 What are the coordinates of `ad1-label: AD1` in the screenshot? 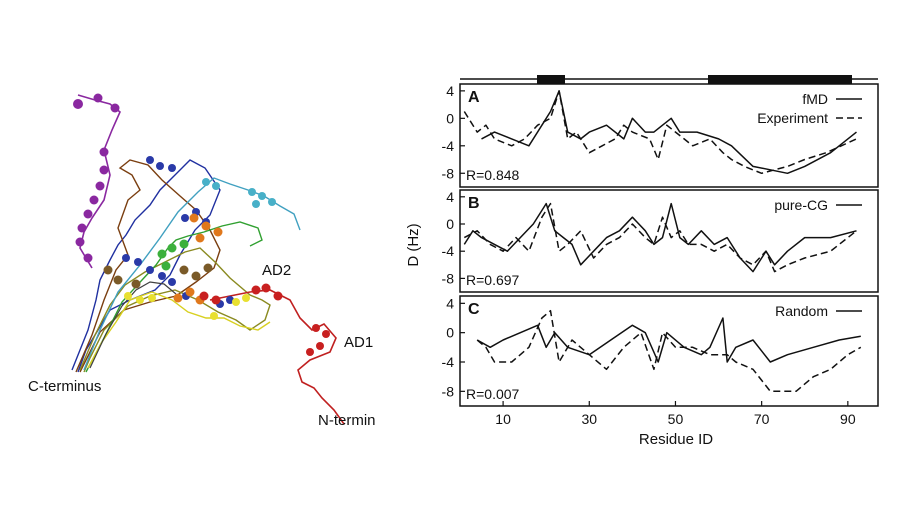 It's located at (359, 342).